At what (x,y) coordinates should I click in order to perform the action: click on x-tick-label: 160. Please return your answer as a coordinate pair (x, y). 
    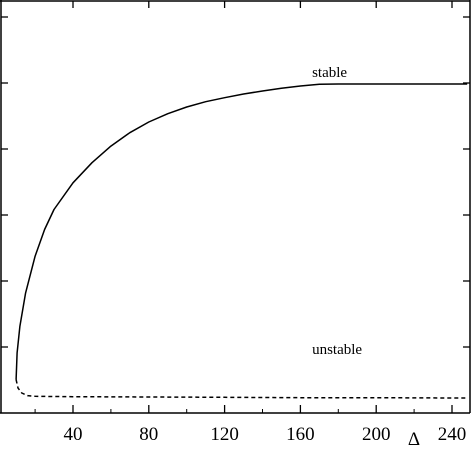
    Looking at the image, I should click on (300, 434).